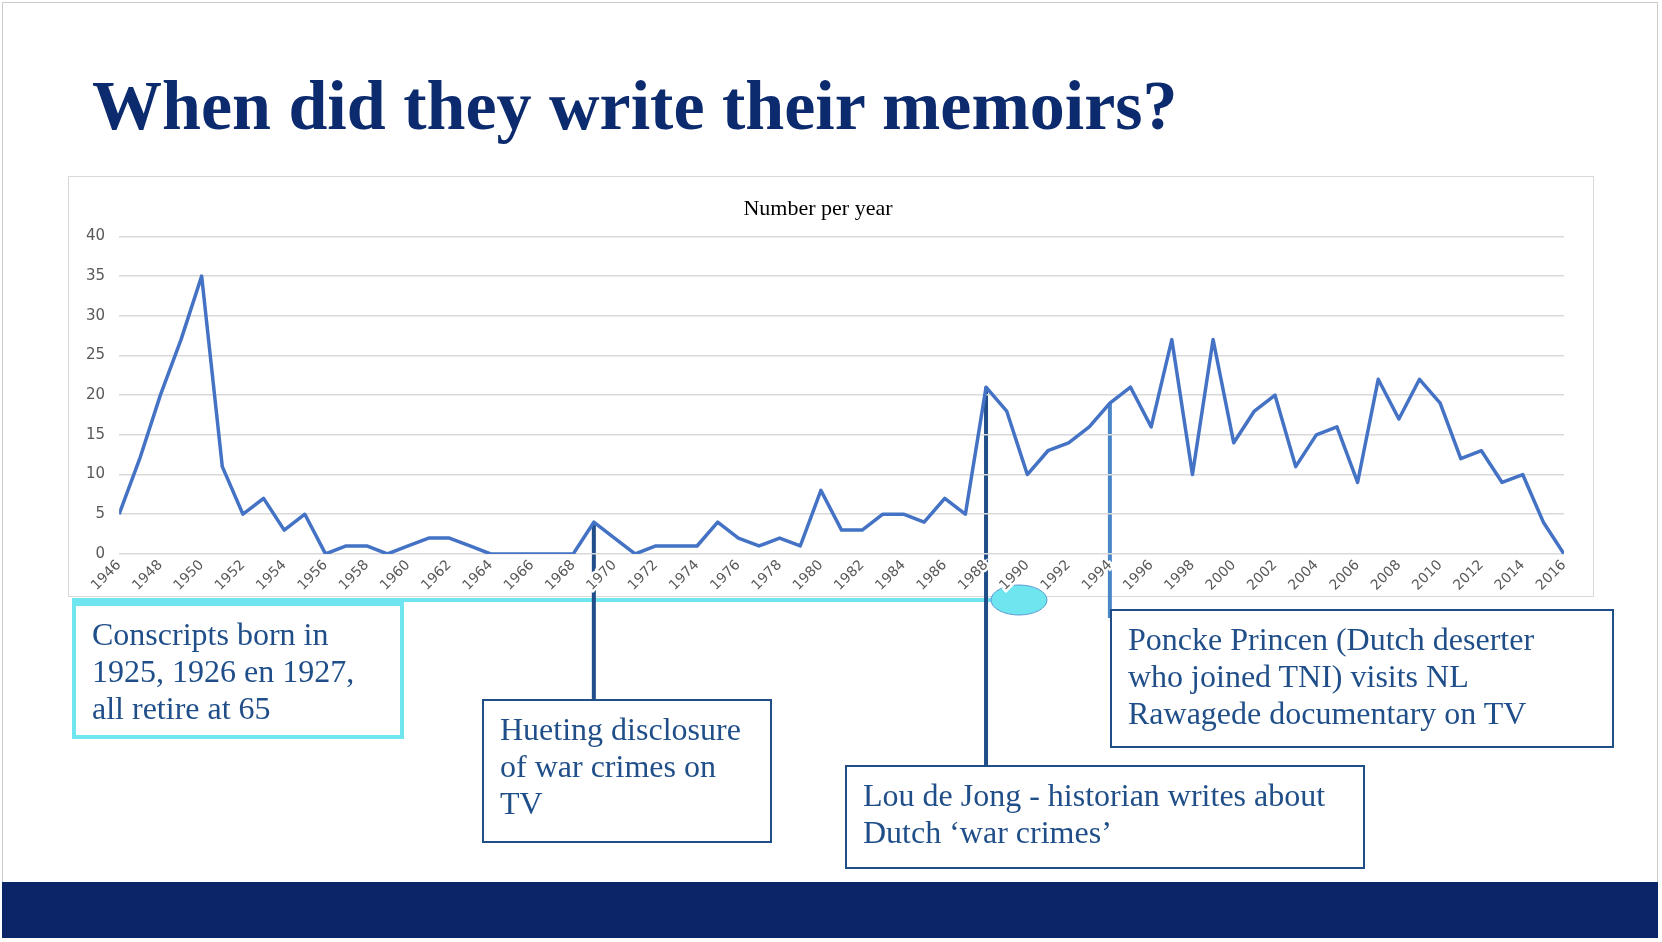 The image size is (1662, 942). What do you see at coordinates (1362, 678) in the screenshot?
I see `annotation: Poncke Princen (Dutch deserter who joined TNI) visits NL Rawagede documentary on TV` at bounding box center [1362, 678].